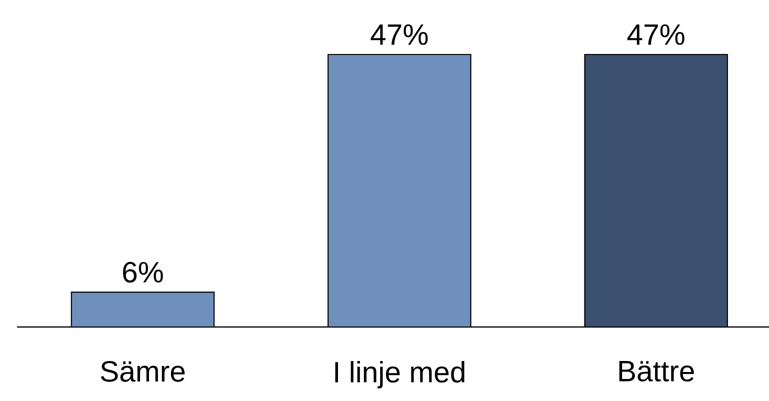 Image resolution: width=769 pixels, height=401 pixels. Describe the element at coordinates (656, 371) in the screenshot. I see `x-tick-label: Bättre` at that location.